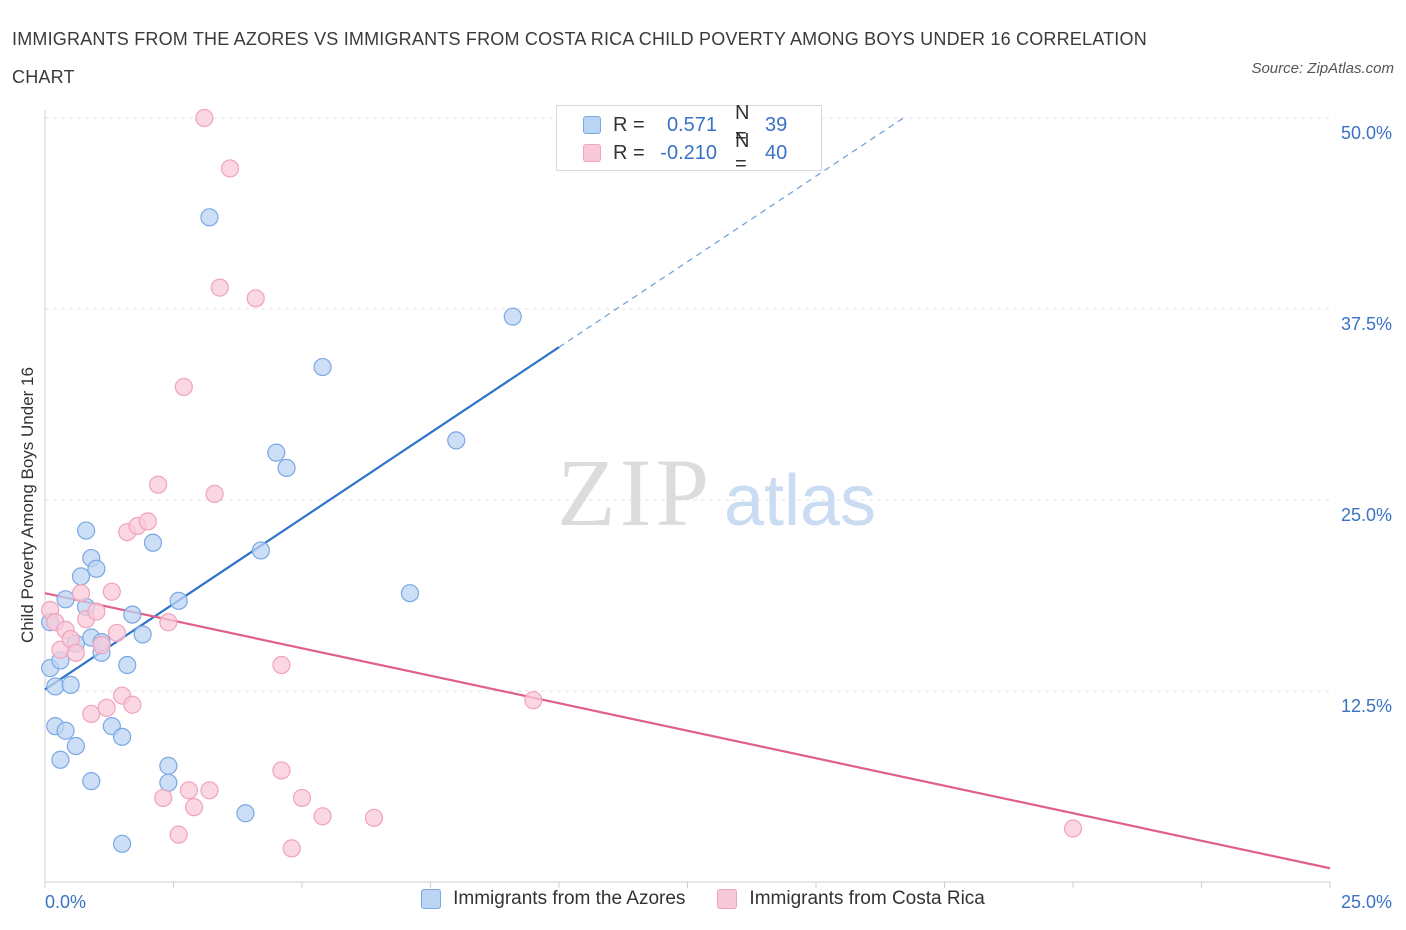  I want to click on series-swatch-costa-rica, so click(727, 899).